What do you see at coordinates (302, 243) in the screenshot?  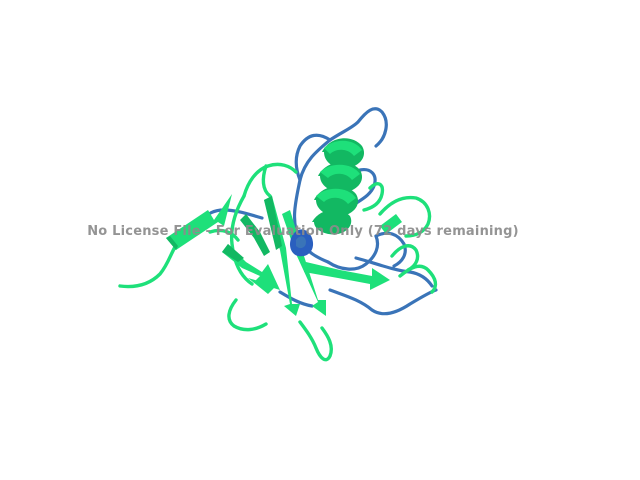 I see `blue-core-region` at bounding box center [302, 243].